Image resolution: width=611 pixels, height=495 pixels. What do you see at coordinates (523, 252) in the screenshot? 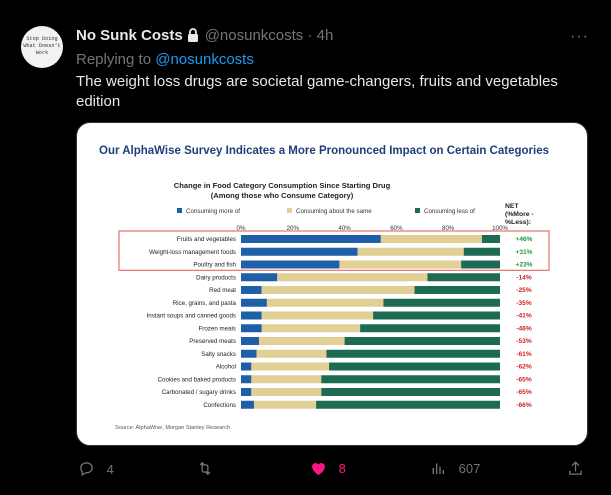
I see `net-value-label: +31%` at bounding box center [523, 252].